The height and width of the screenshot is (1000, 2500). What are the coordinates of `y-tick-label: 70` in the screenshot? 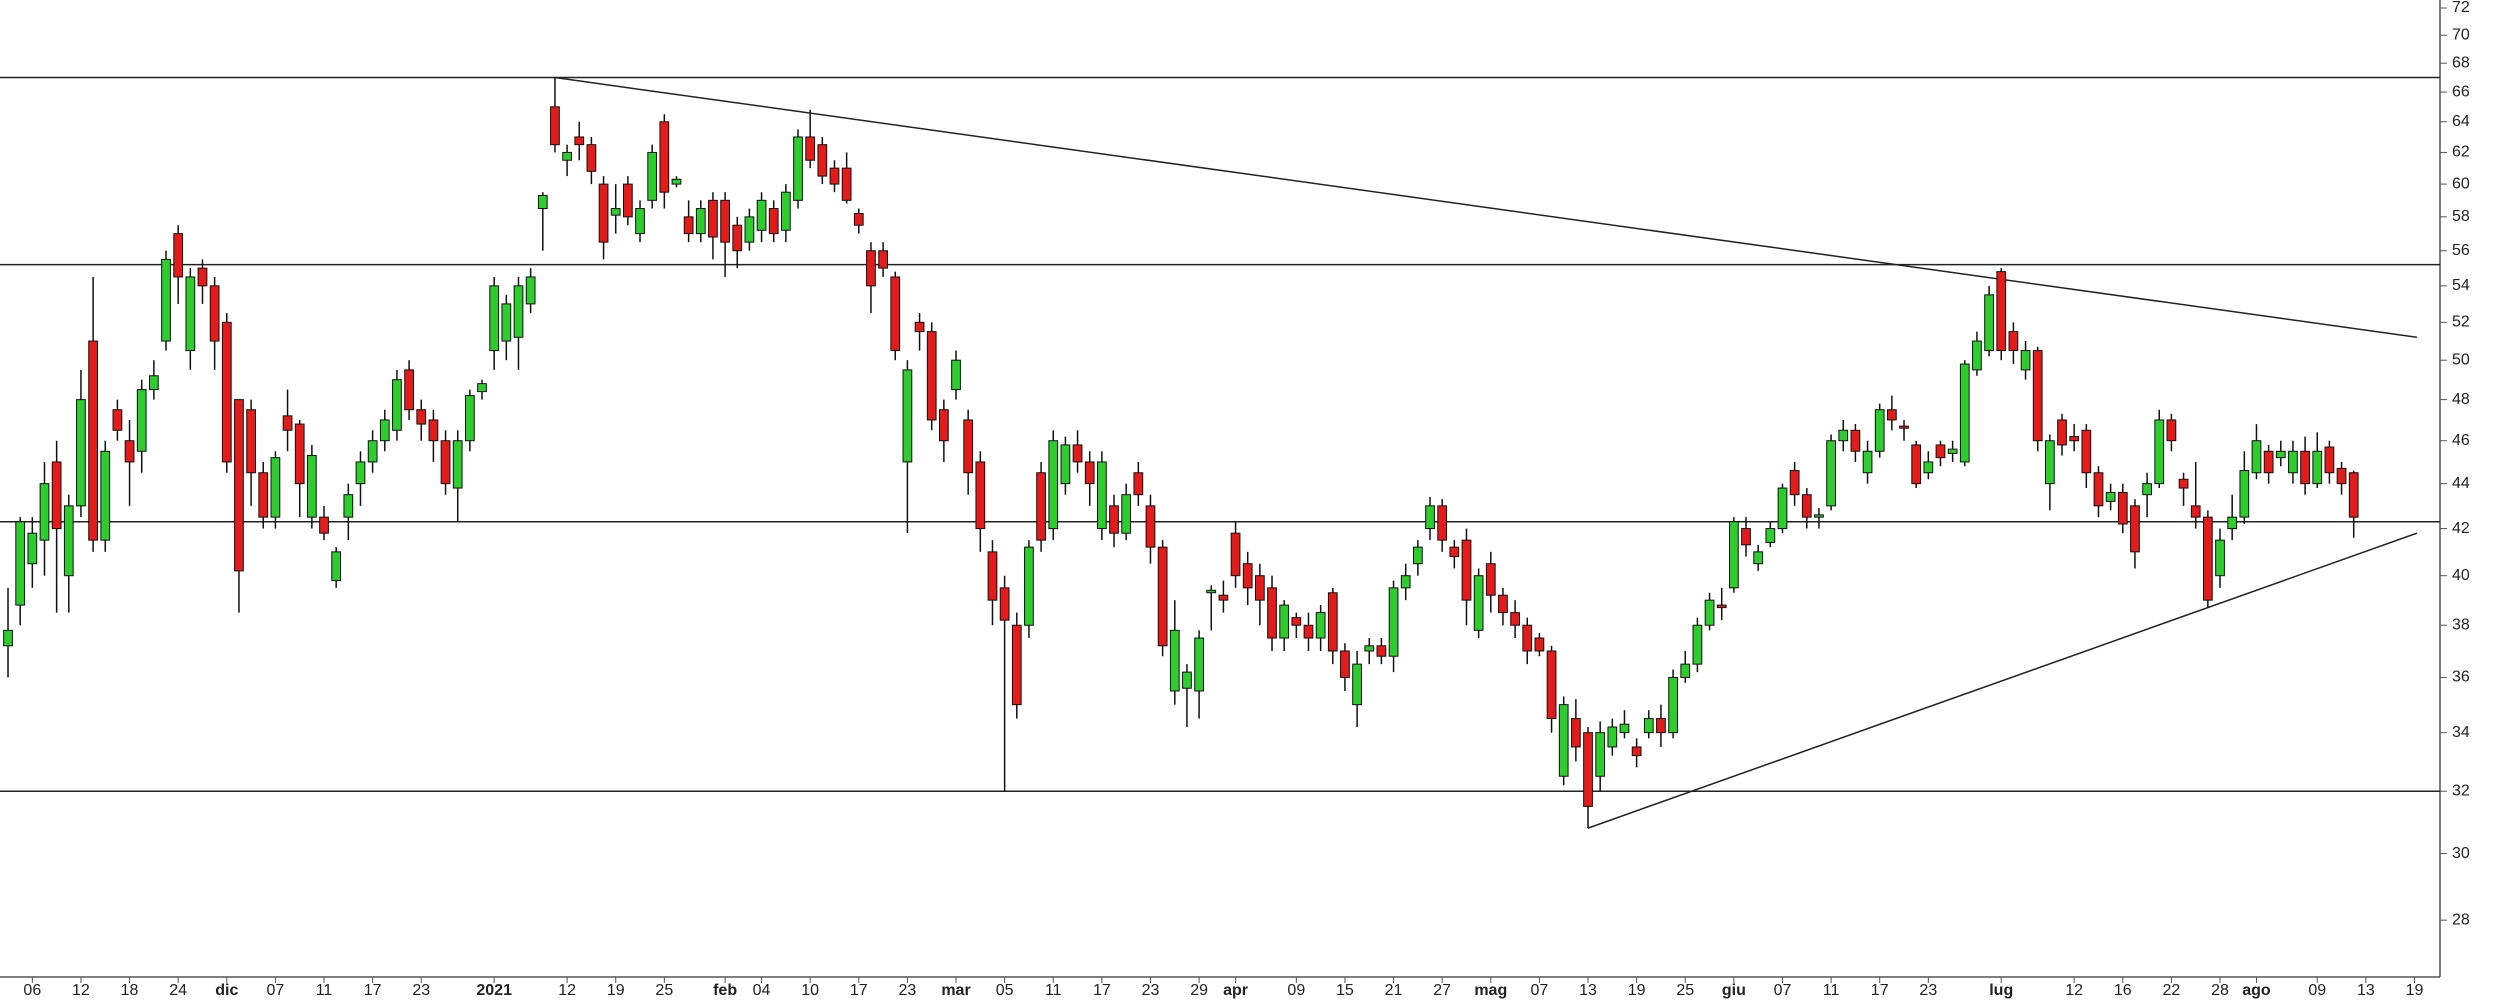 It's located at (2461, 34).